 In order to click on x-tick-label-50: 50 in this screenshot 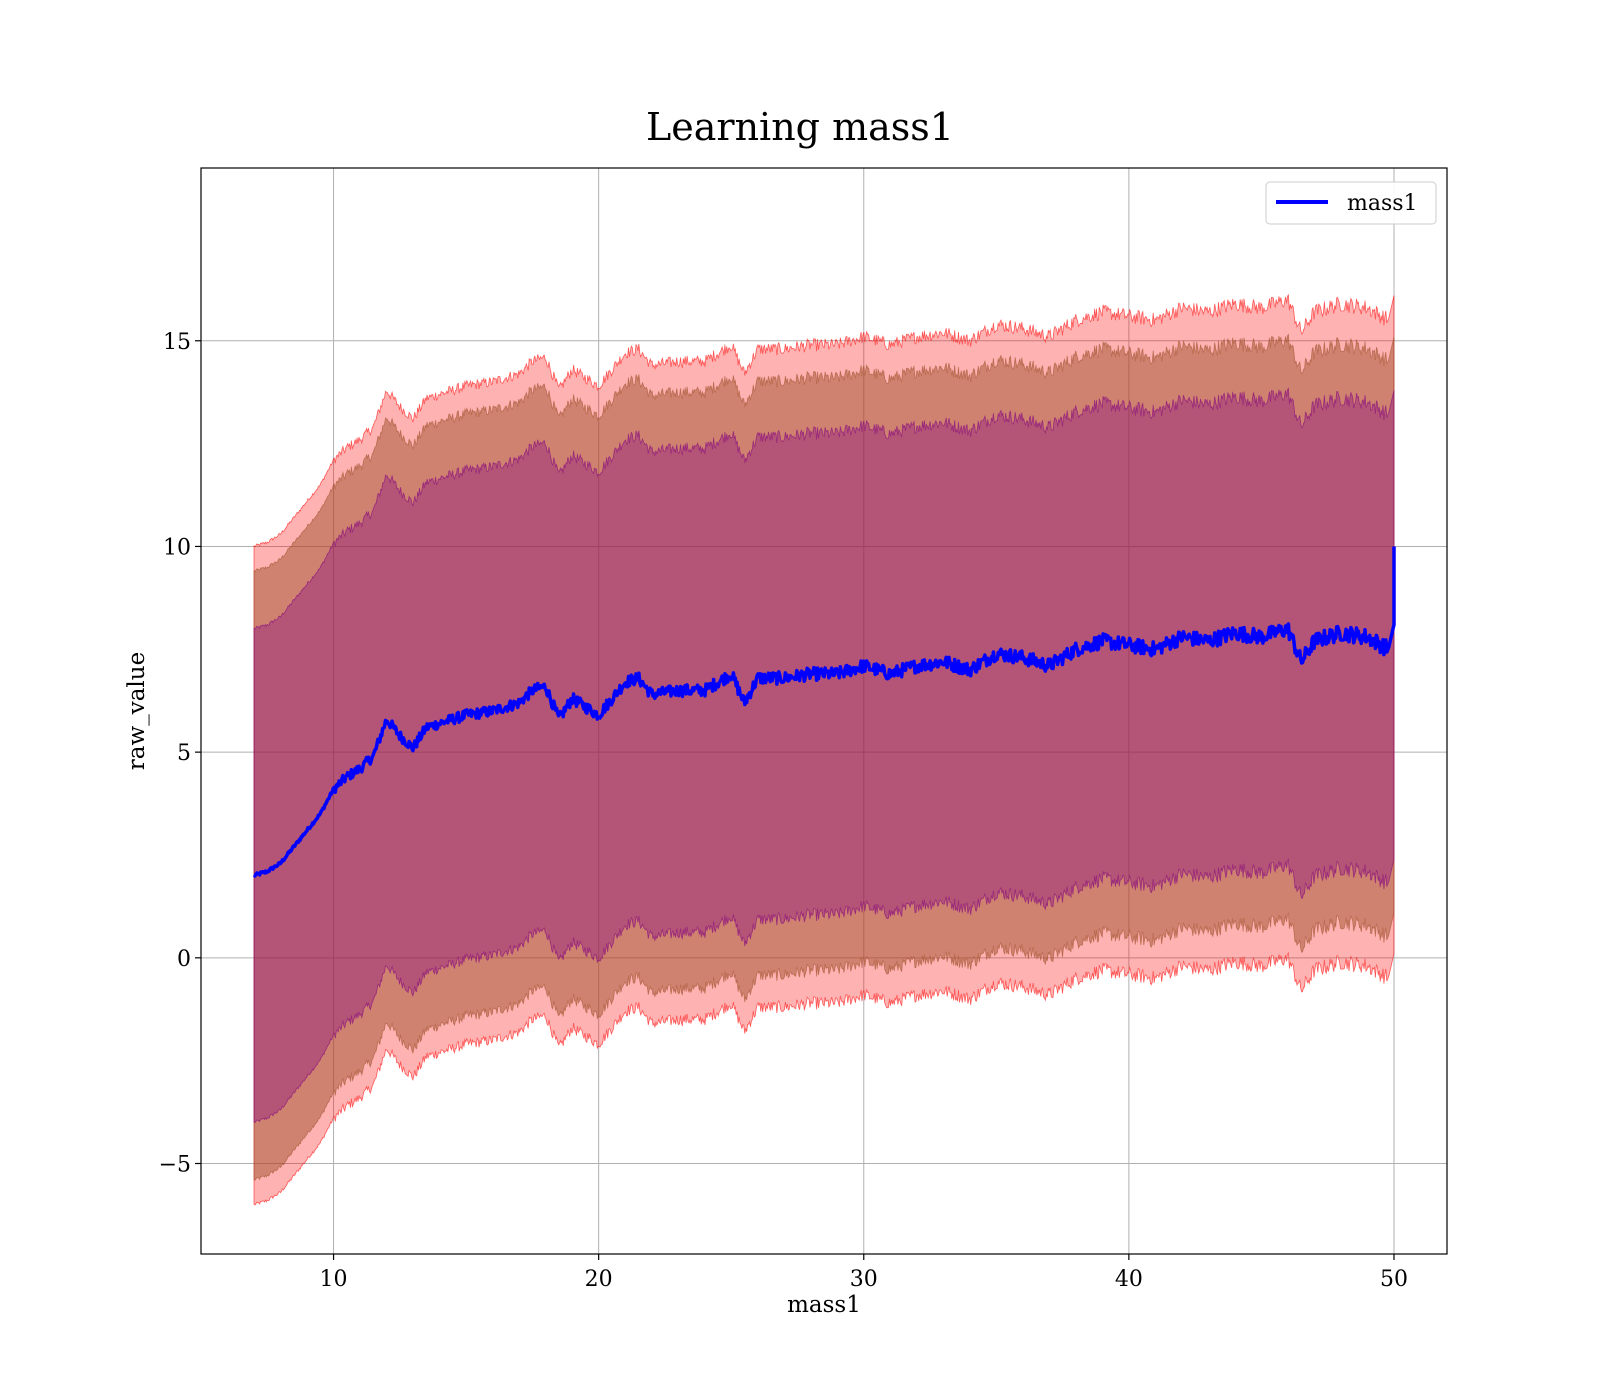, I will do `click(1394, 1279)`.